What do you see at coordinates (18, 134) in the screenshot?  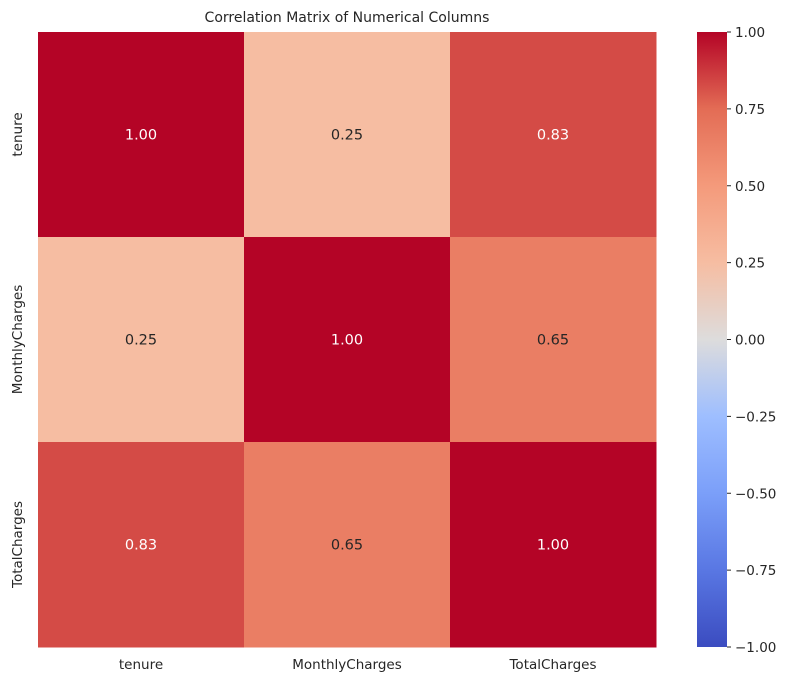 I see `y-tick-label: tenure` at bounding box center [18, 134].